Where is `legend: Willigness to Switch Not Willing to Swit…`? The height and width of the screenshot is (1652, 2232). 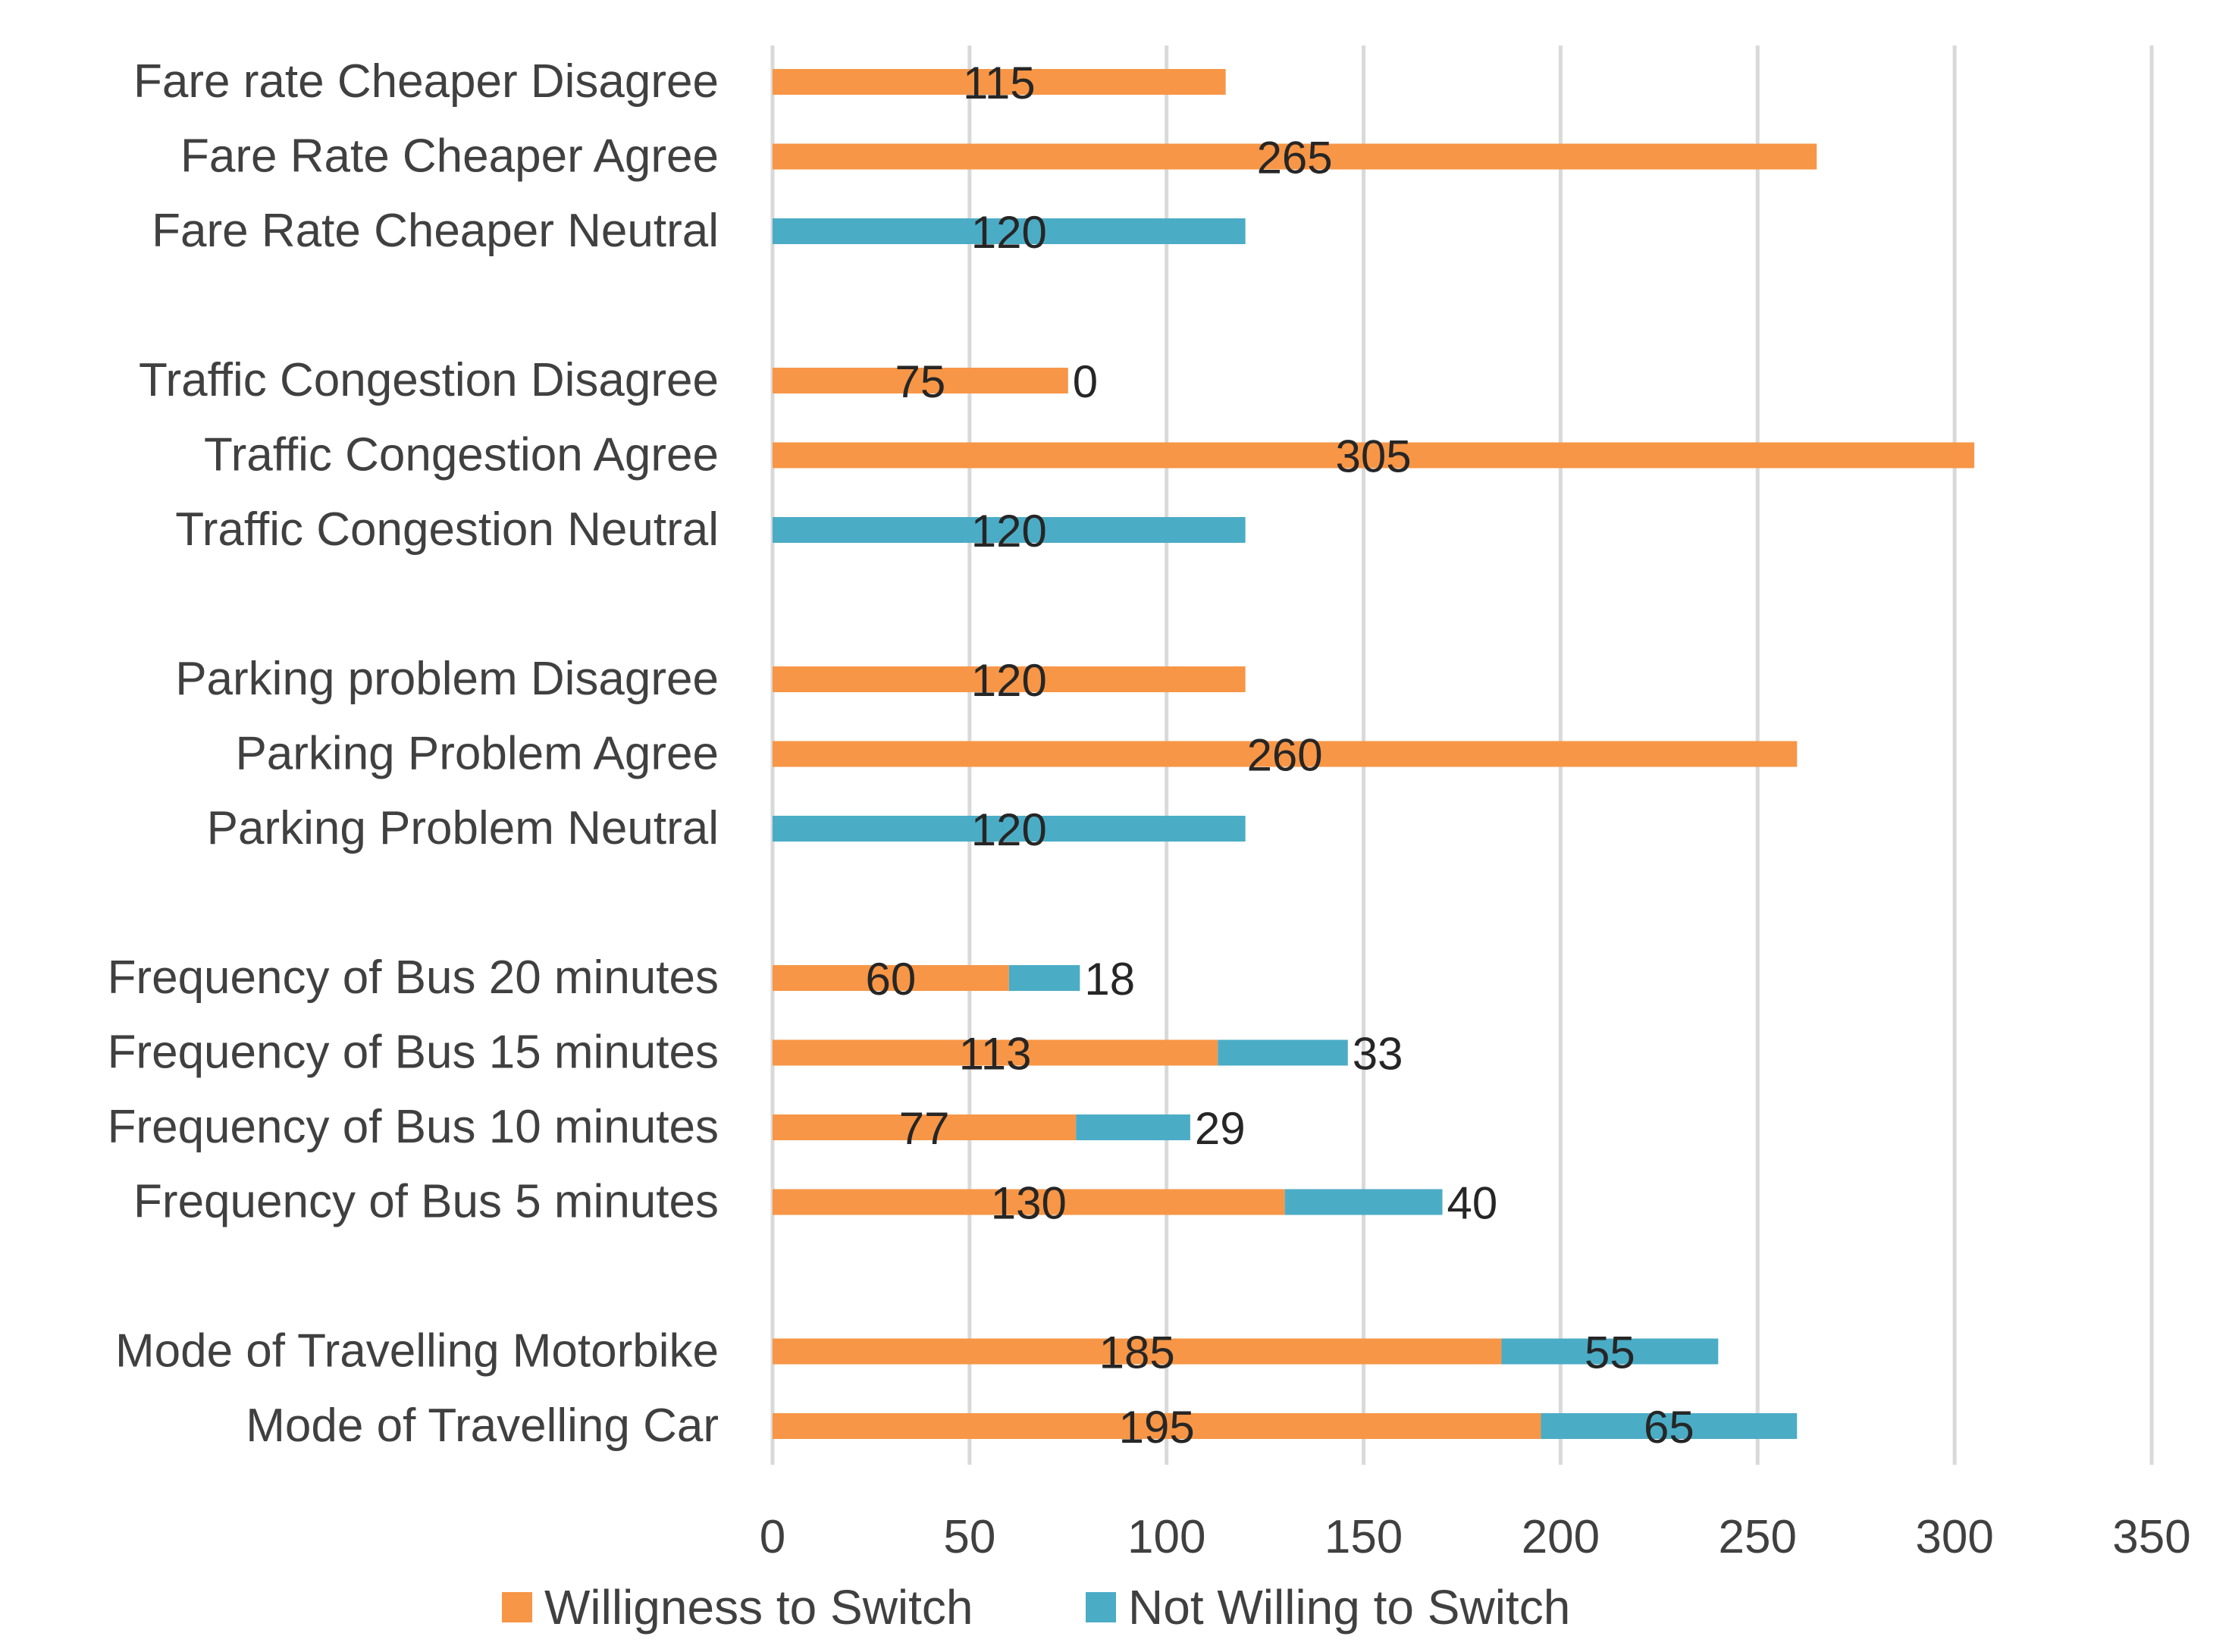
legend: Willigness to Switch Not Willing to Swit… is located at coordinates (1036, 1607).